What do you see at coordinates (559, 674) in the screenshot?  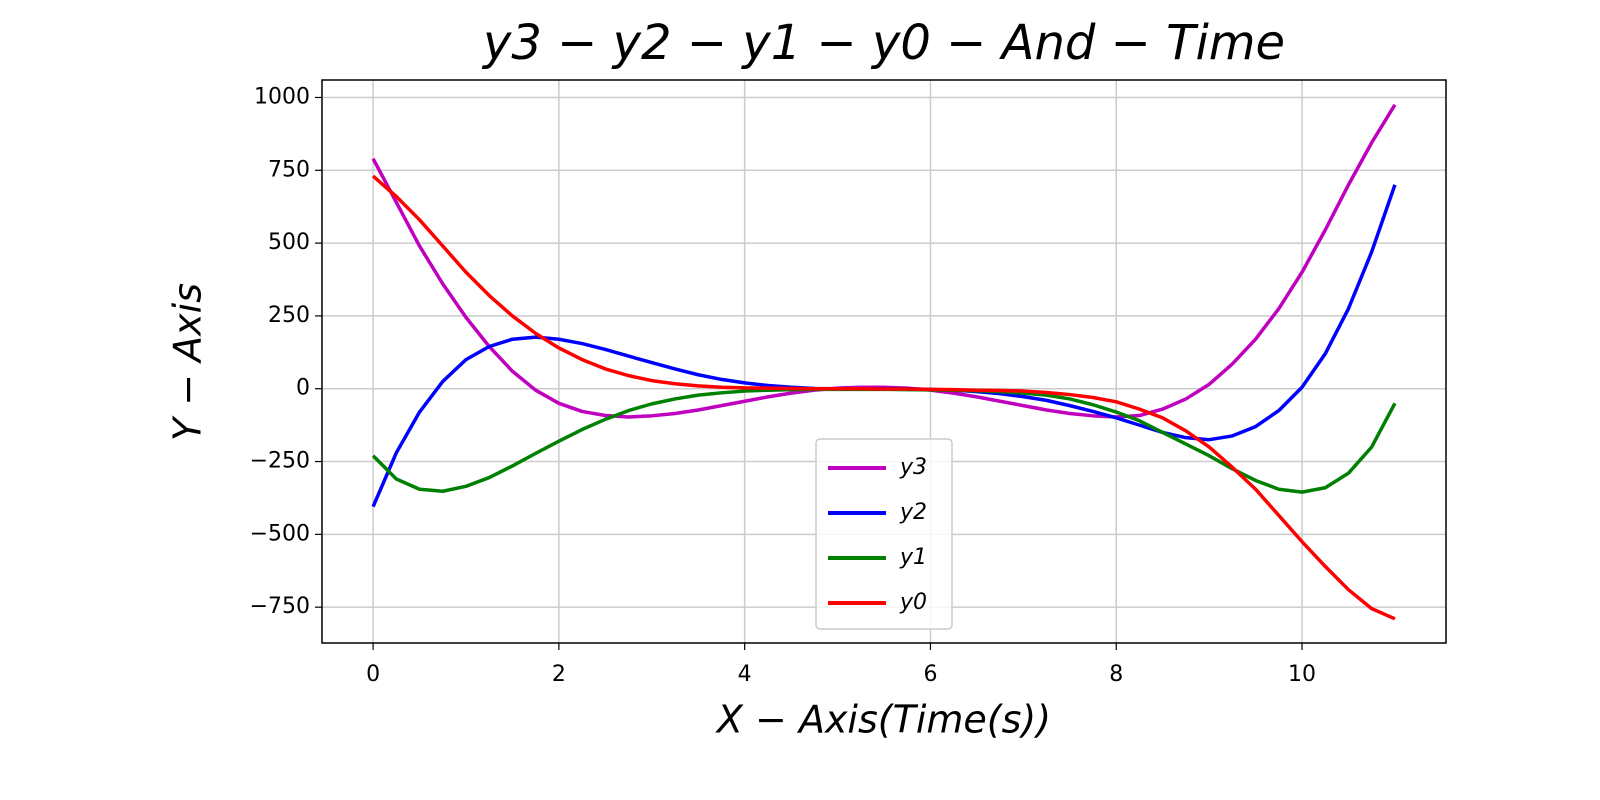 I see `x-tick-label: 2` at bounding box center [559, 674].